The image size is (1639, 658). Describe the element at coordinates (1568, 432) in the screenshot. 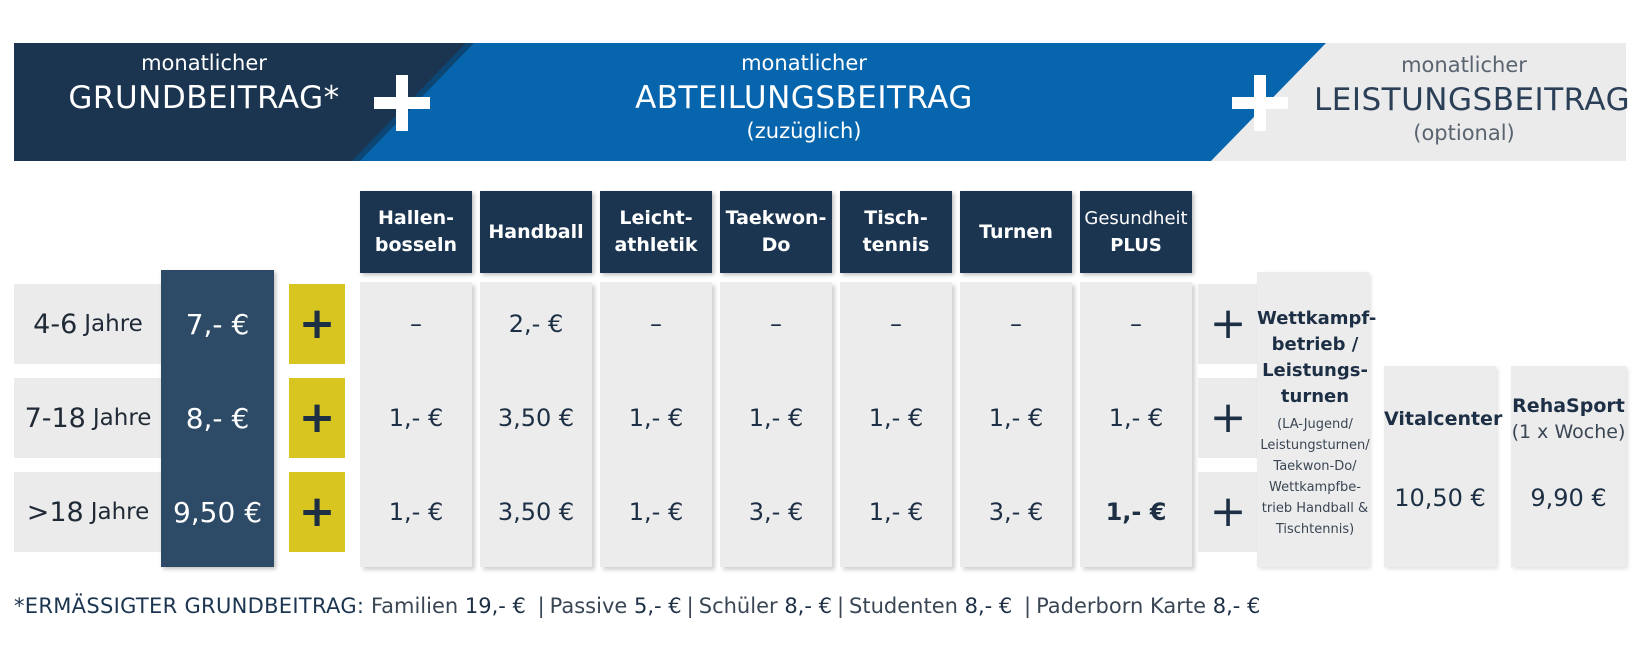

I see `rehasport-subtitle: (1 x Woche)` at that location.